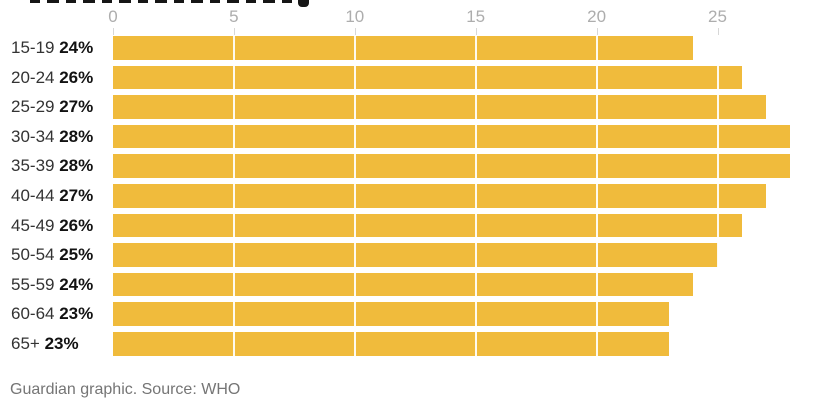 The image size is (824, 408). I want to click on x-axis-tick-label: 20, so click(597, 16).